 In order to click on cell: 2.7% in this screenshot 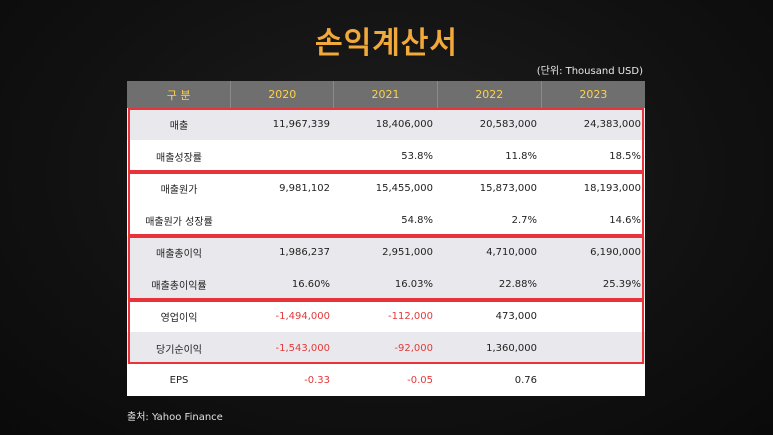, I will do `click(524, 220)`.